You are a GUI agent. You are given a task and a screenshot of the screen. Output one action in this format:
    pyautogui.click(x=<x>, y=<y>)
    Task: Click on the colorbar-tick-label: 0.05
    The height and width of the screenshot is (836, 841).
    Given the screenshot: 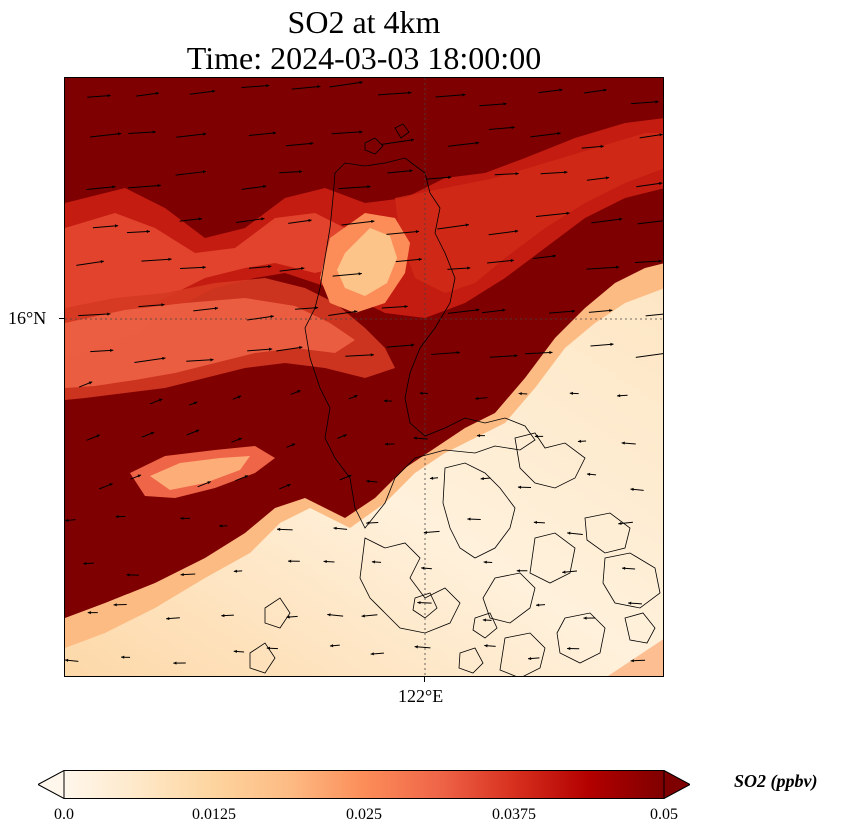 What is the action you would take?
    pyautogui.click(x=664, y=814)
    